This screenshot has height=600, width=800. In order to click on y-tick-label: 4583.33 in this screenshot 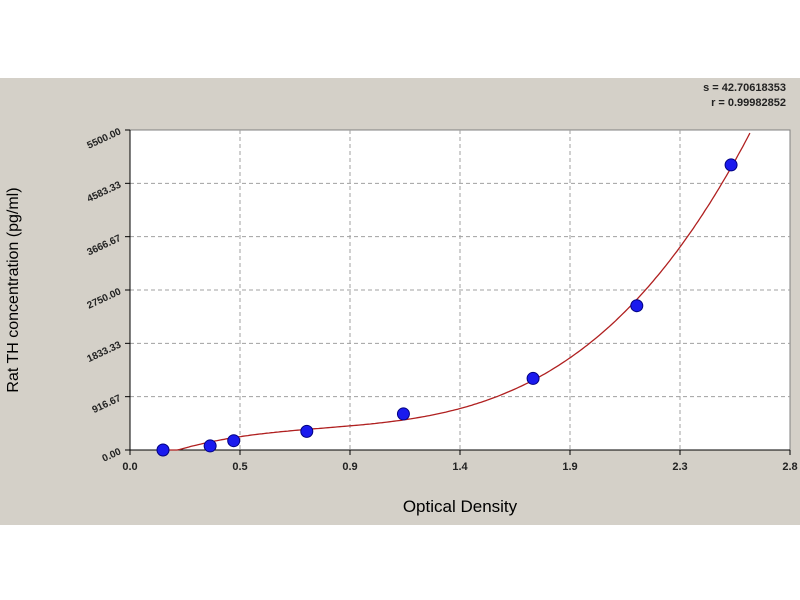, I will do `click(105, 192)`.